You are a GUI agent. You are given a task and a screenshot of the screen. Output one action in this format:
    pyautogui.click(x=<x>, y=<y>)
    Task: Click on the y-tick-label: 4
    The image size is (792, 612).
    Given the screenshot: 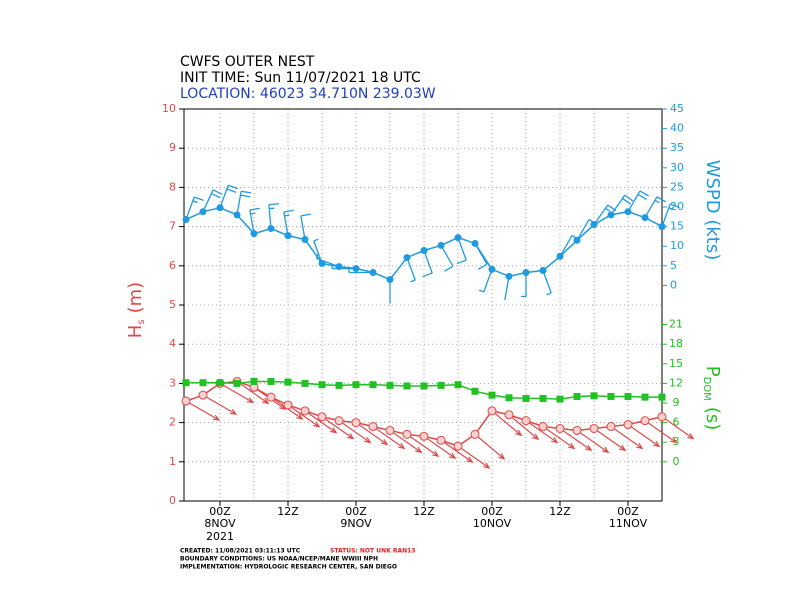 What is the action you would take?
    pyautogui.click(x=172, y=343)
    